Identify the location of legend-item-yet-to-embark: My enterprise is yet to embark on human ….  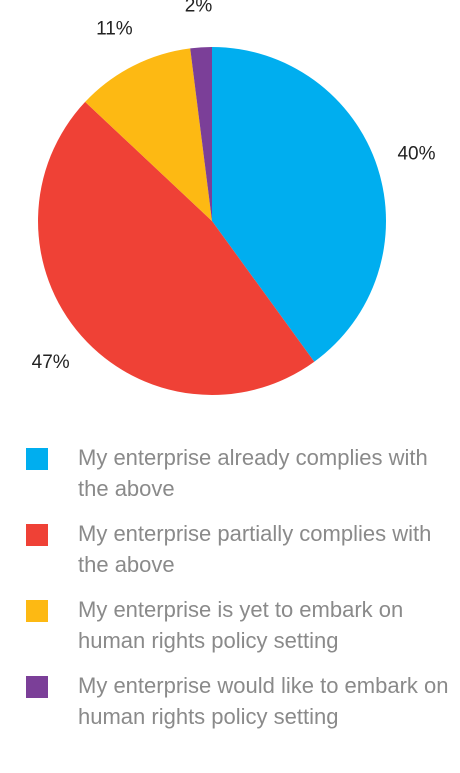
(241, 625).